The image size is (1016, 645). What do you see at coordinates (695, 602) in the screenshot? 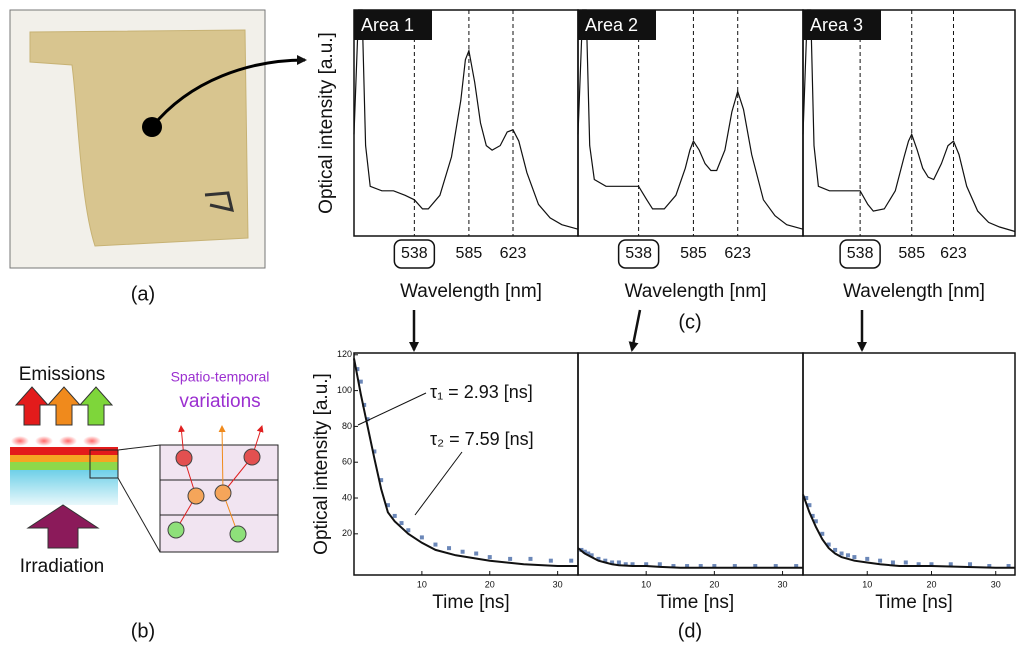
I see `x-axis-label: Time [ns]` at bounding box center [695, 602].